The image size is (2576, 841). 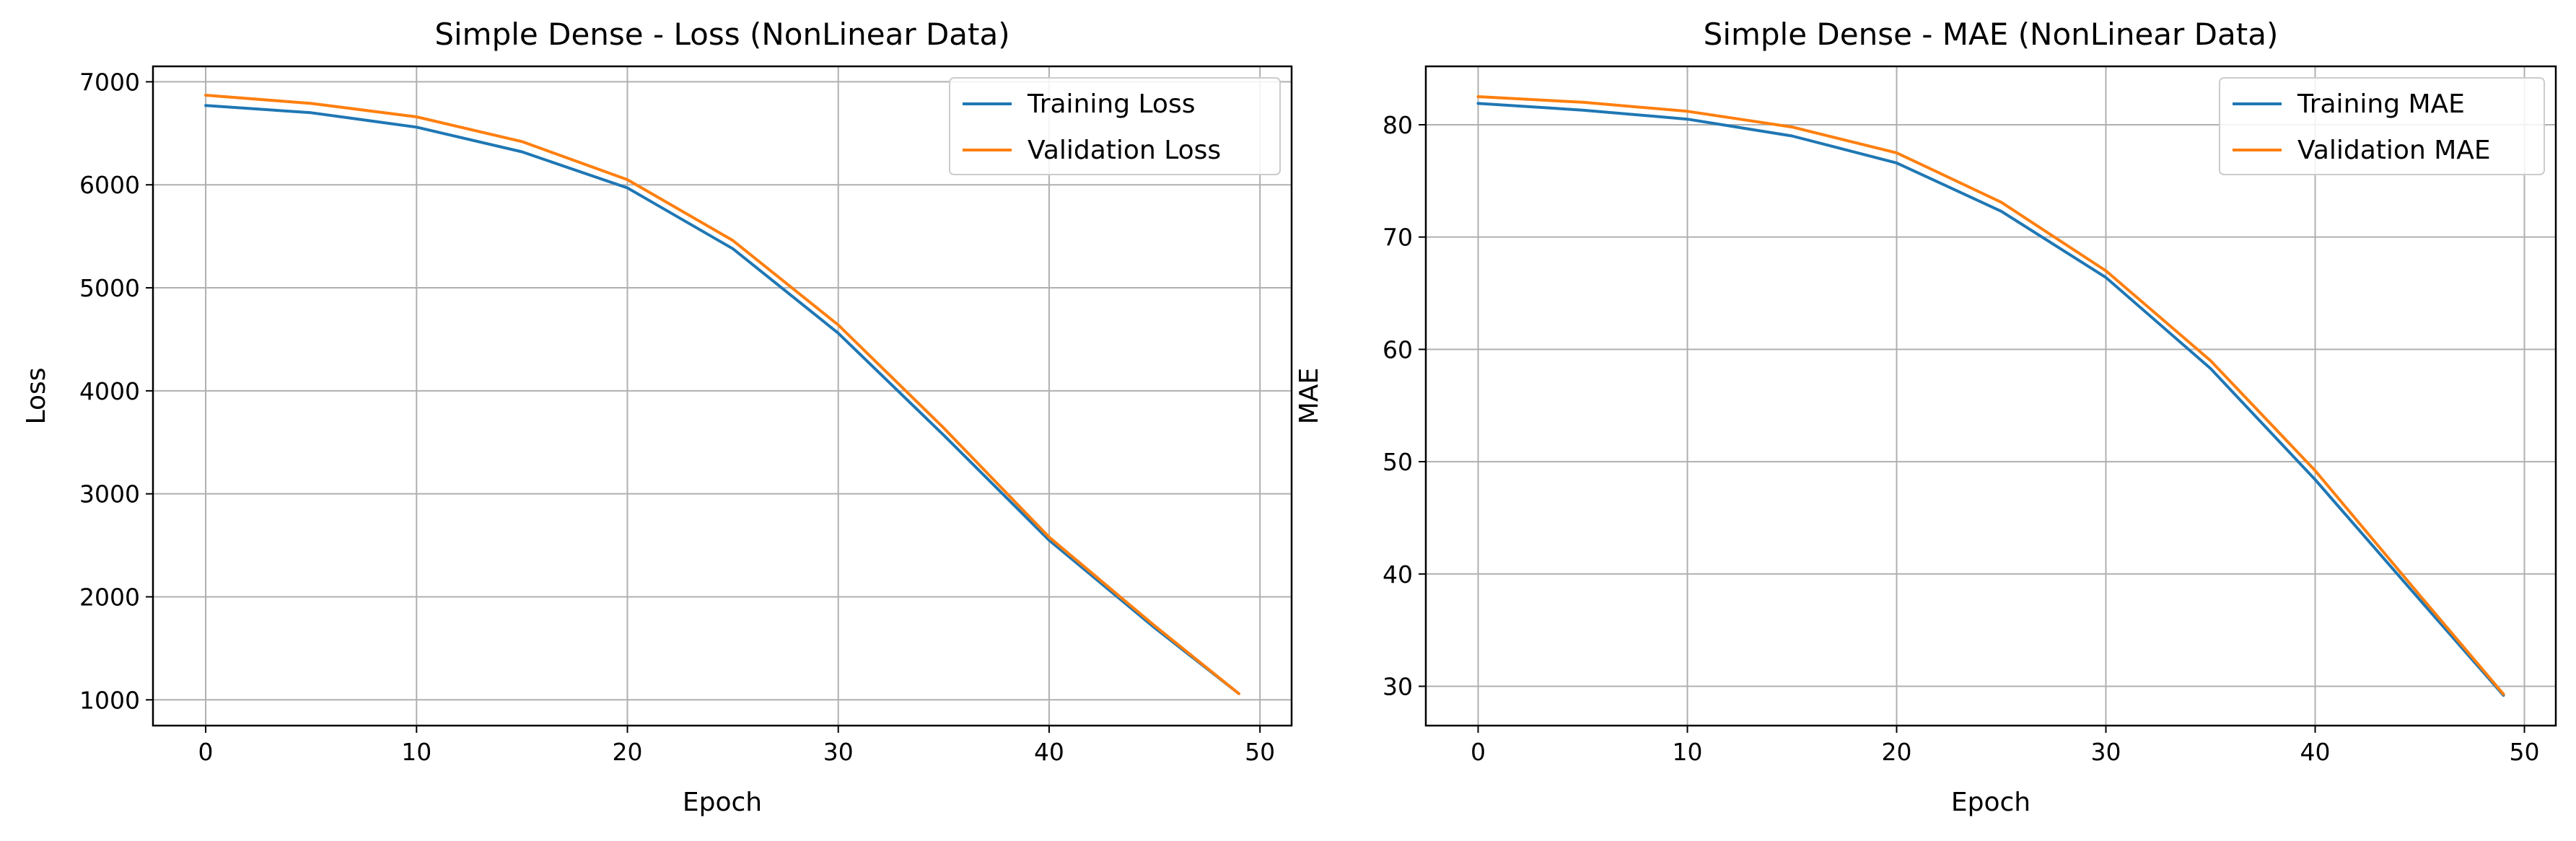 What do you see at coordinates (1398, 125) in the screenshot?
I see `mae-y-tick-label: 80` at bounding box center [1398, 125].